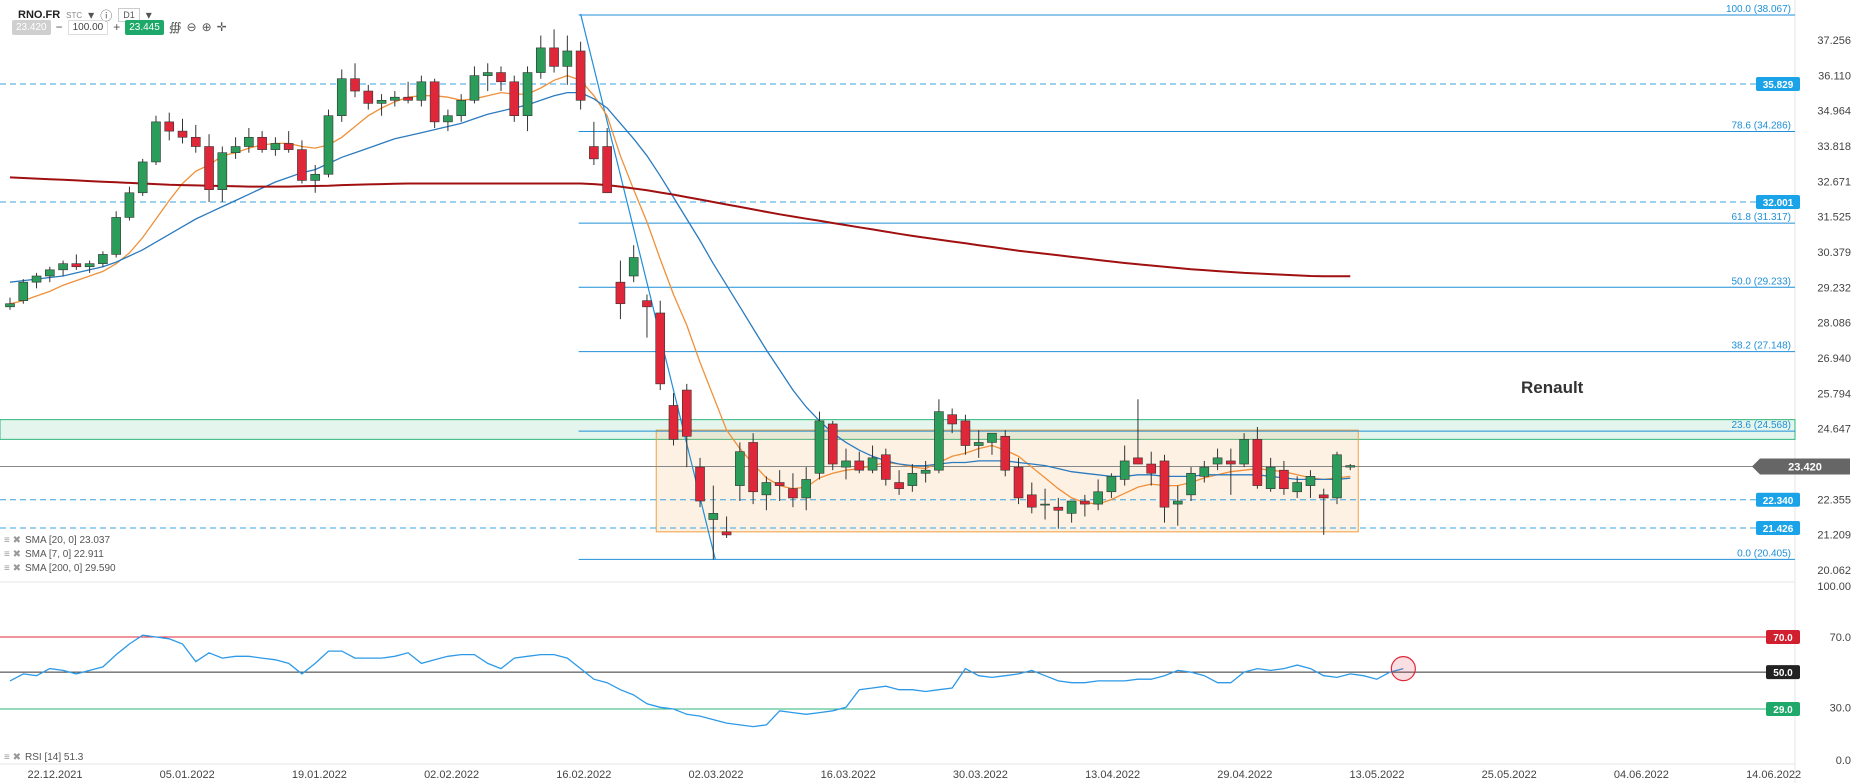  I want to click on rsi-tick-label: 70.0, so click(1840, 638).